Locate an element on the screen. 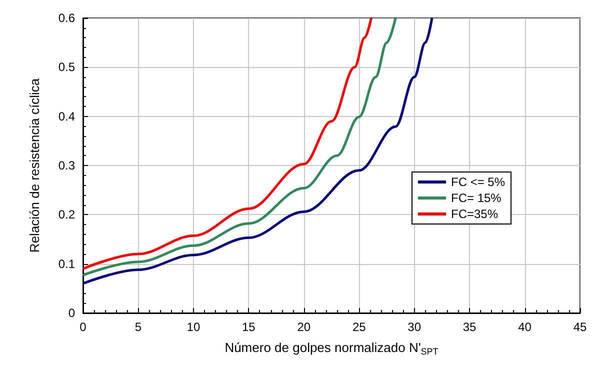 This screenshot has width=598, height=365. y-tick-label: 0.6 is located at coordinates (67, 18).